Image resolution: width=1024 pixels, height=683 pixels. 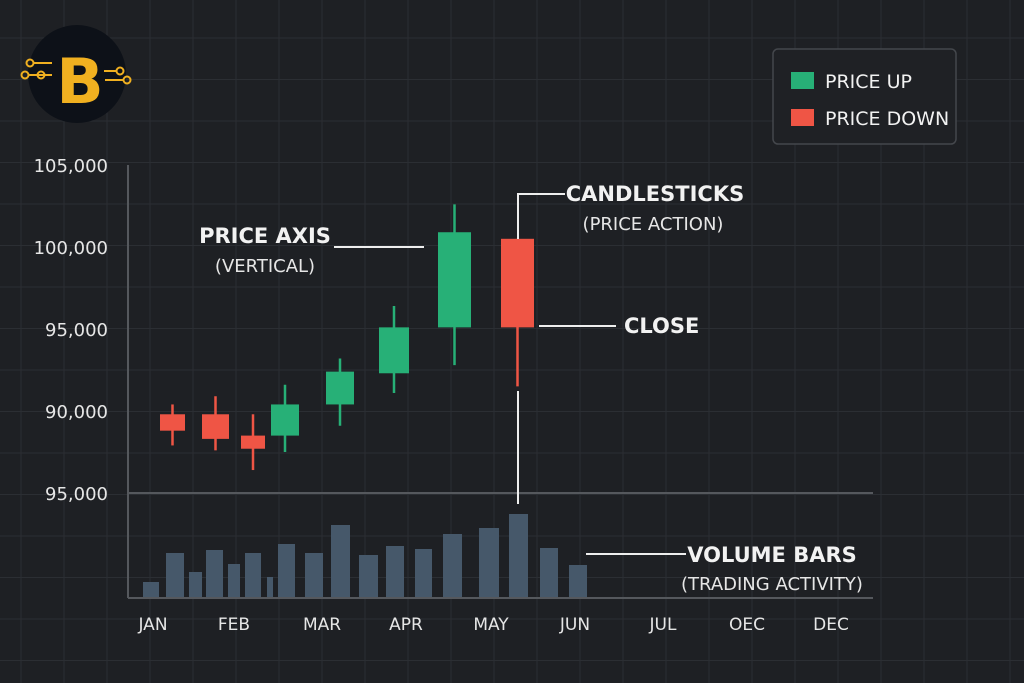 I want to click on x-tick-label: OEC, so click(x=747, y=625).